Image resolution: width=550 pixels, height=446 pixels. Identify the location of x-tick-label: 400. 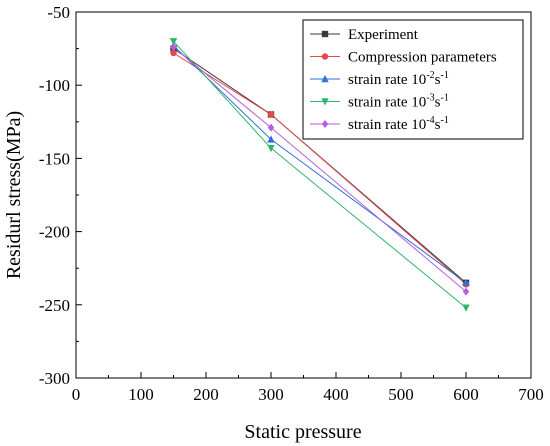
(336, 394).